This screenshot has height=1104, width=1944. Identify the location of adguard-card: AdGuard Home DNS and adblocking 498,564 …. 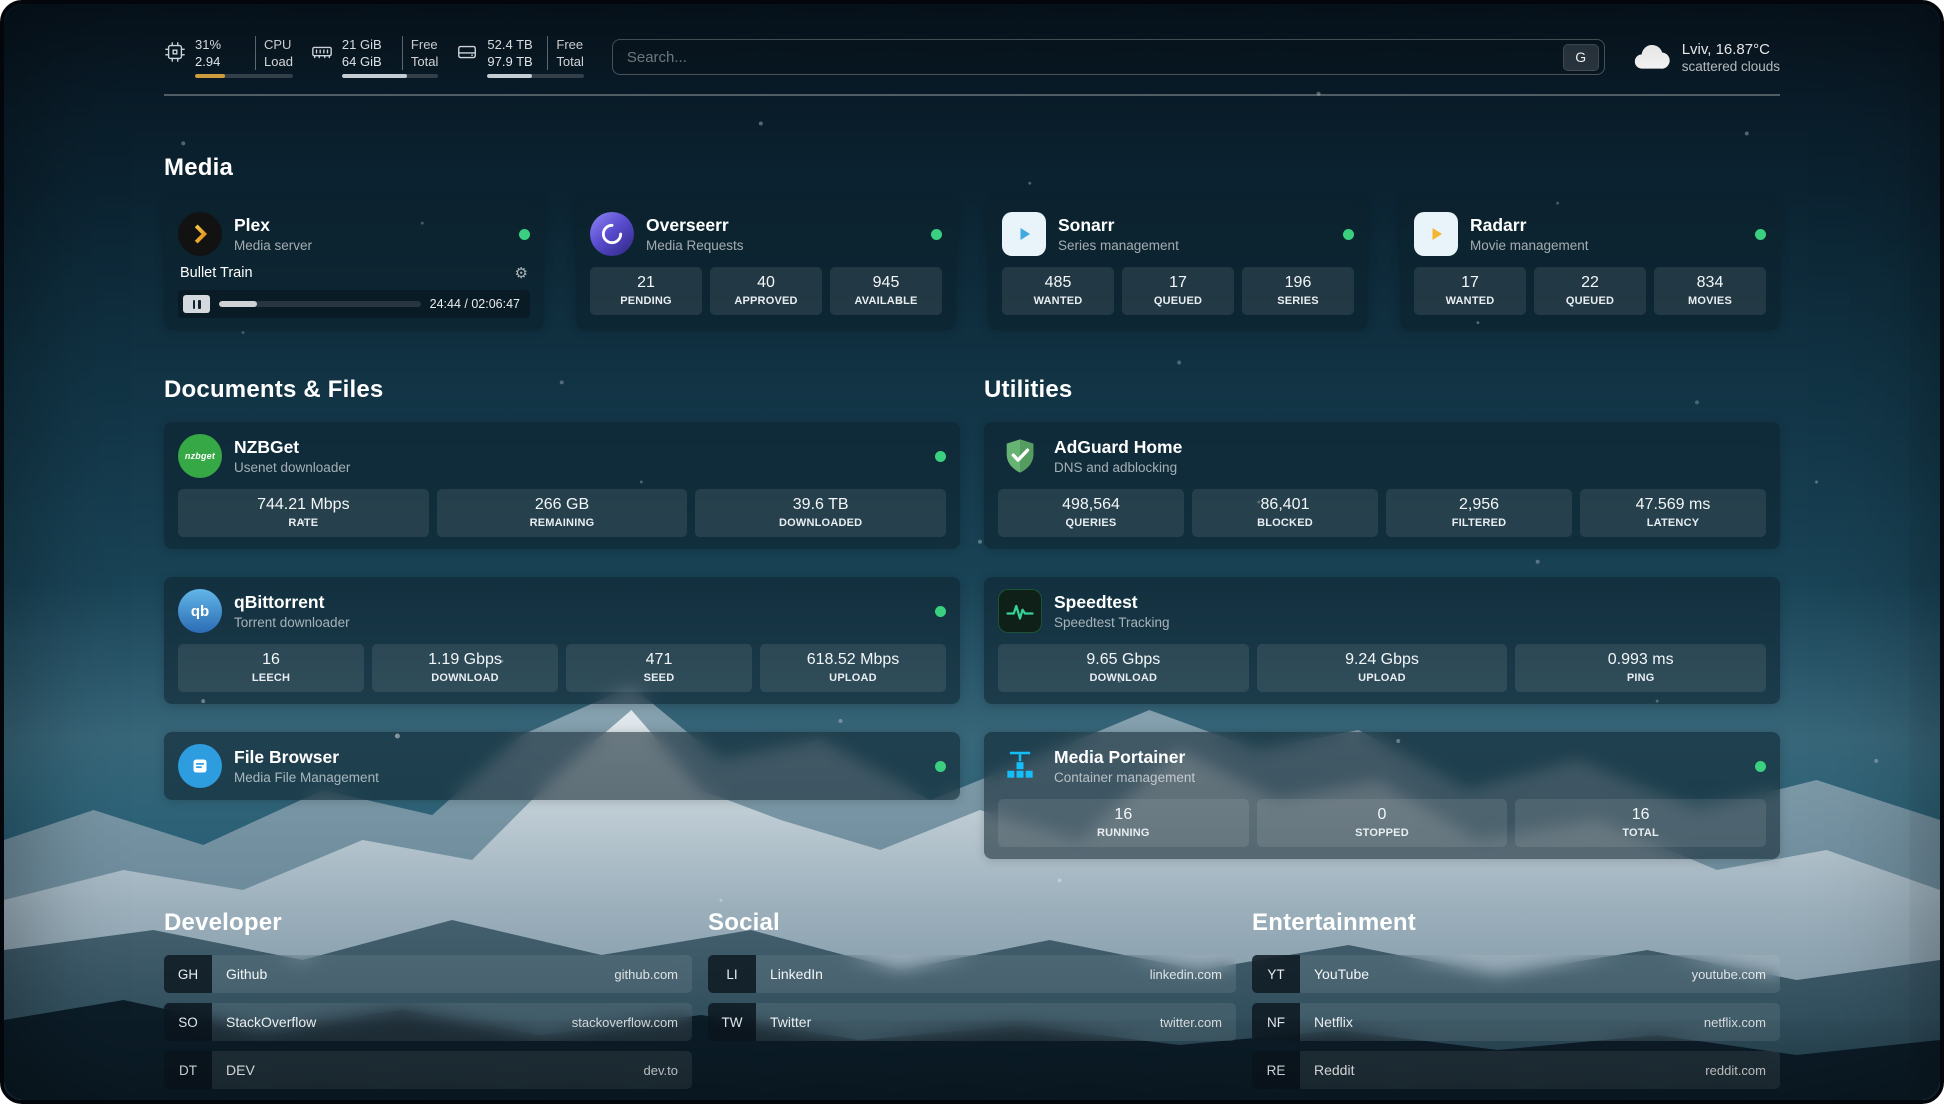
(1382, 485).